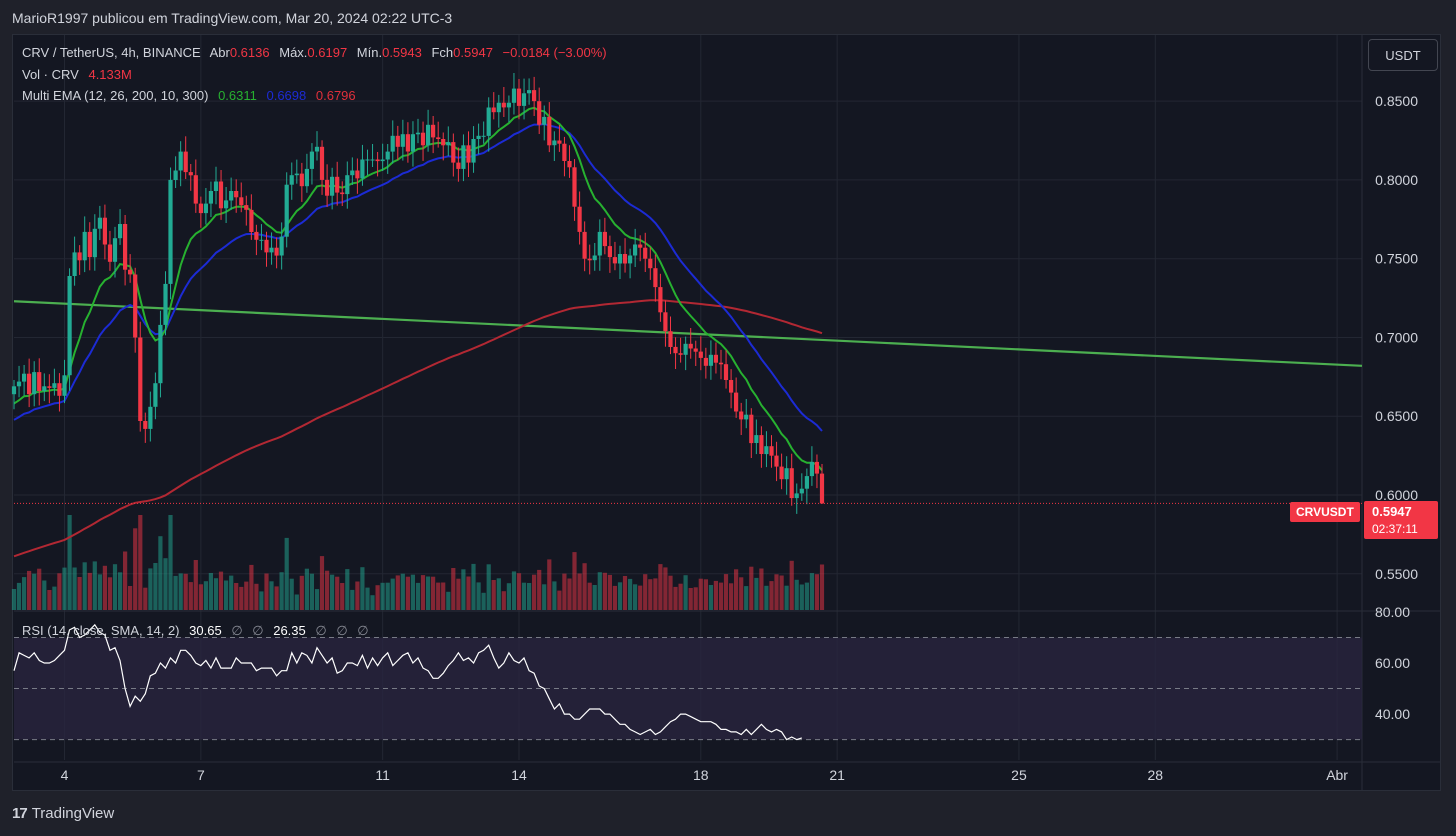 This screenshot has width=1456, height=836. What do you see at coordinates (205, 630) in the screenshot?
I see `legend-rsi-value: 30.65` at bounding box center [205, 630].